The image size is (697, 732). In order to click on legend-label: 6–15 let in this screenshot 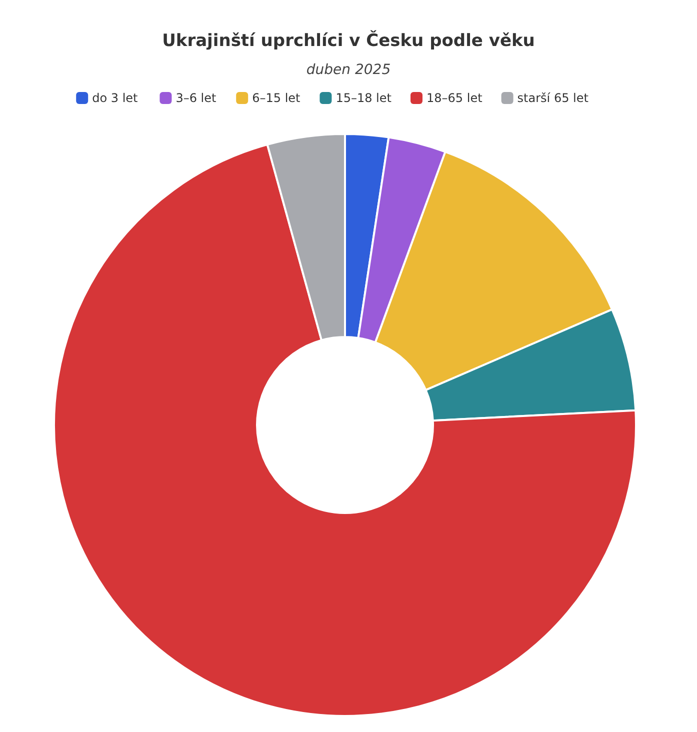, I will do `click(276, 98)`.